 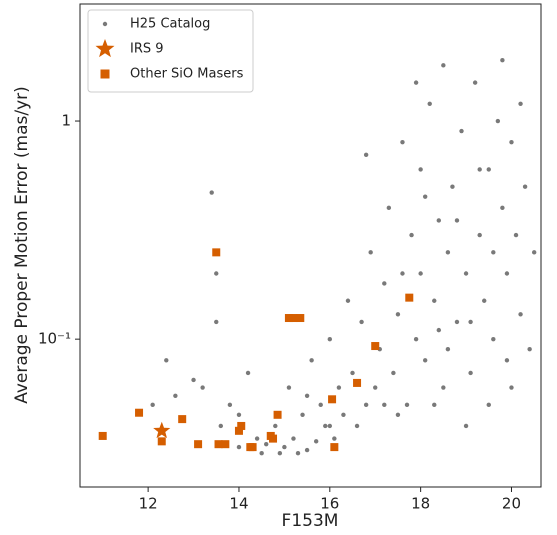 What do you see at coordinates (147, 49) in the screenshot?
I see `legend-label: IRS 9` at bounding box center [147, 49].